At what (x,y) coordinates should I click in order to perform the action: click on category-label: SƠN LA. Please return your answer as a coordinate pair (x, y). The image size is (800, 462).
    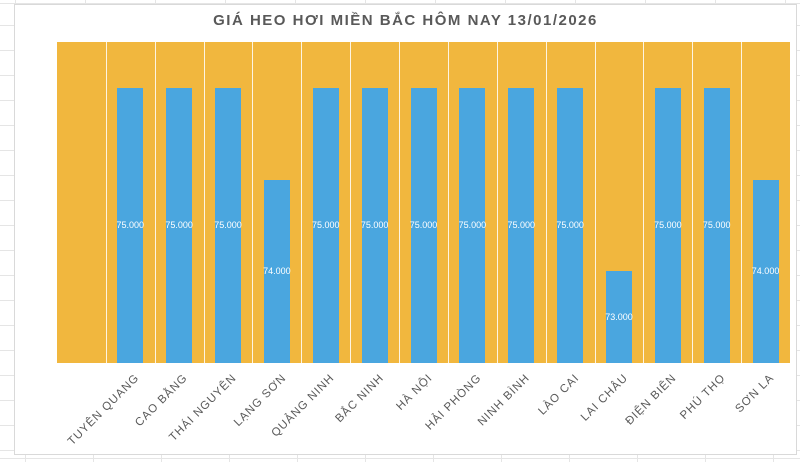
    Looking at the image, I should click on (755, 394).